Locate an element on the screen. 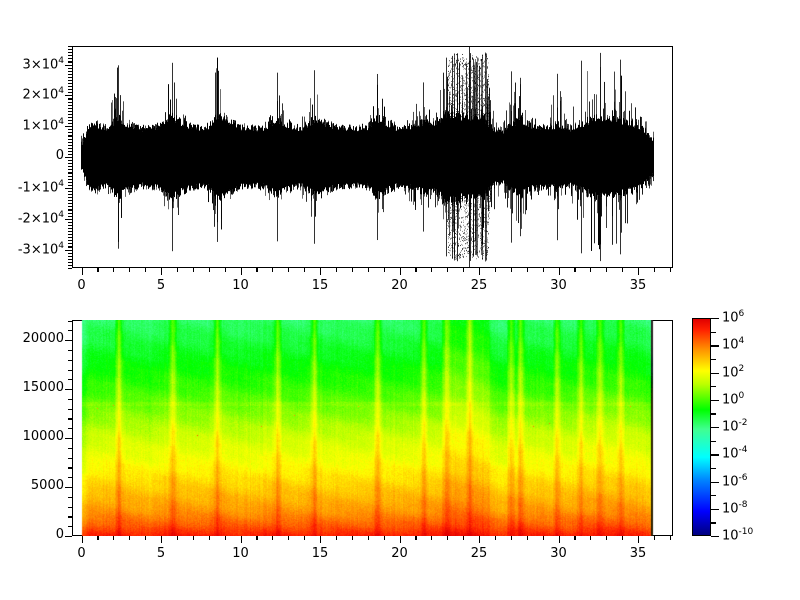  x-tick-label: 5 is located at coordinates (161, 285).